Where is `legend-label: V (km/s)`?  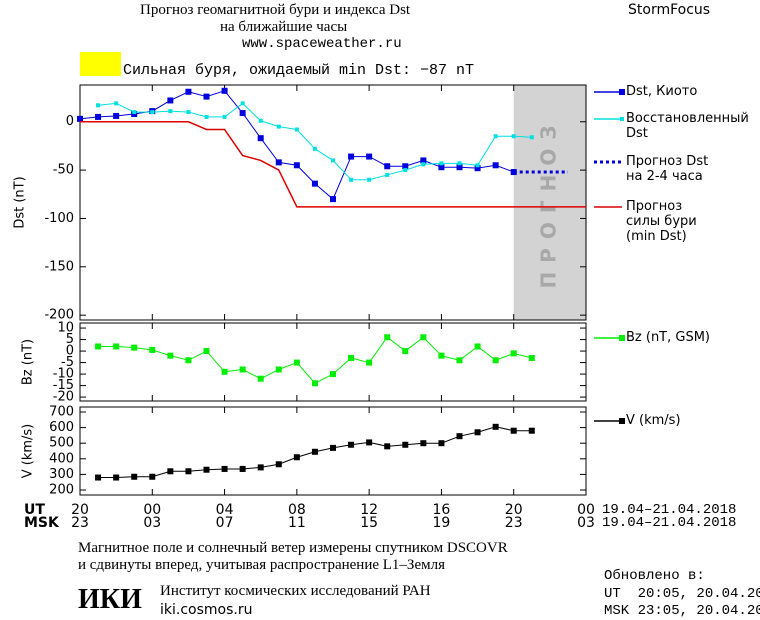 legend-label: V (km/s) is located at coordinates (653, 420).